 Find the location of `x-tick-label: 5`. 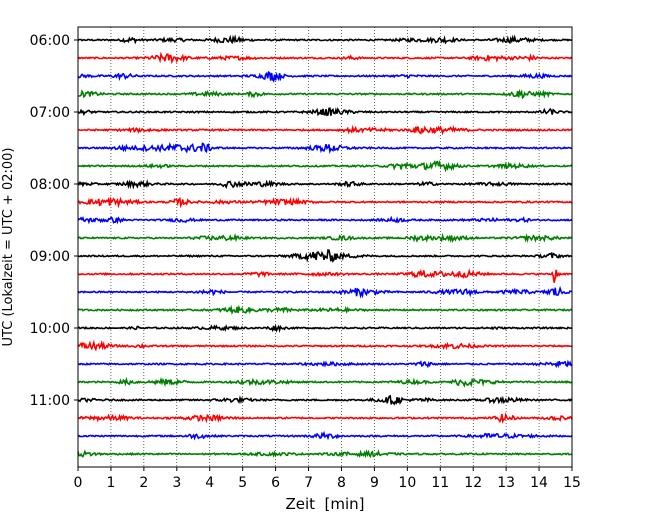

x-tick-label: 5 is located at coordinates (242, 483).